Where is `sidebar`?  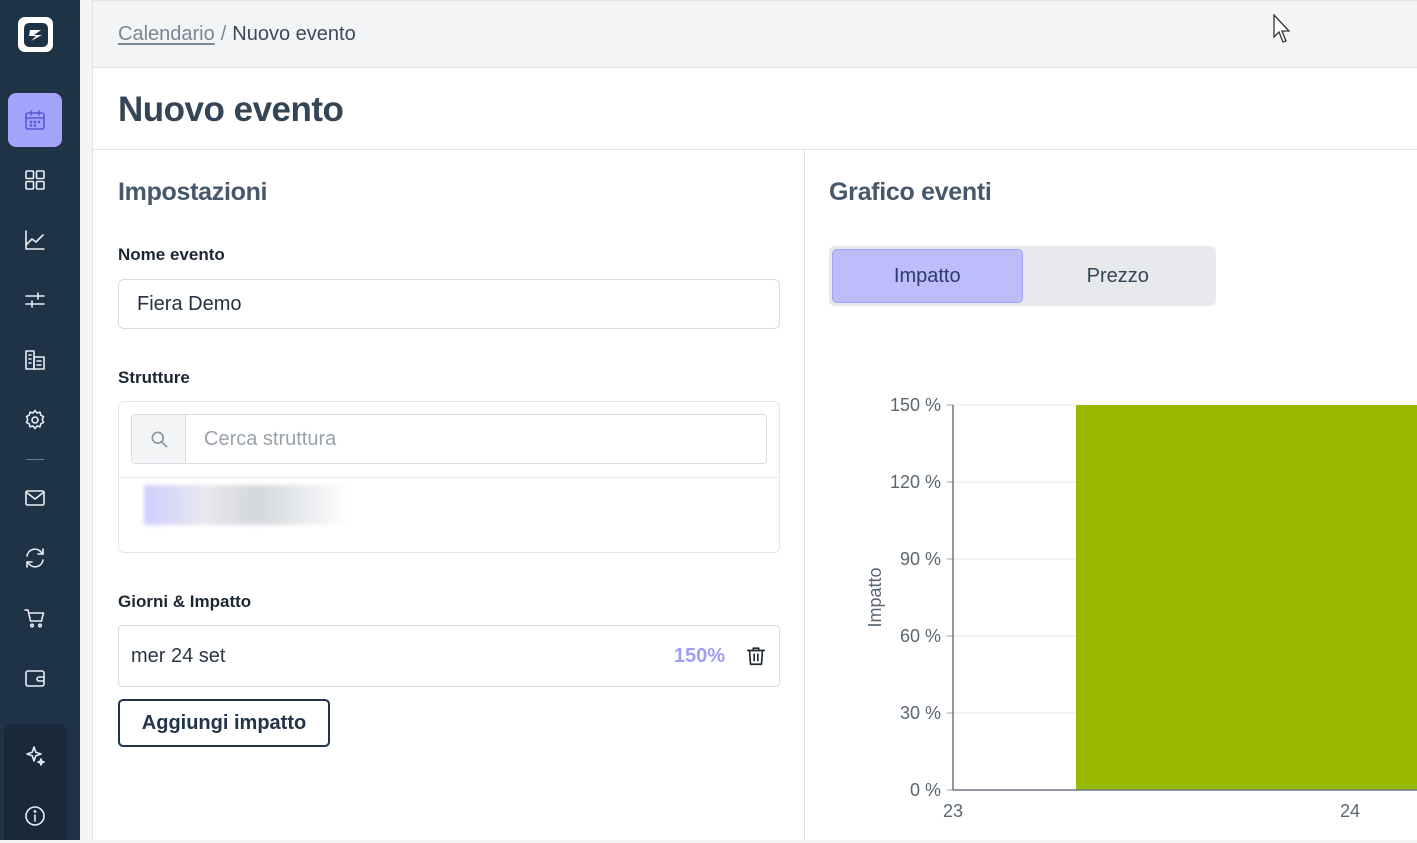
sidebar is located at coordinates (40, 420).